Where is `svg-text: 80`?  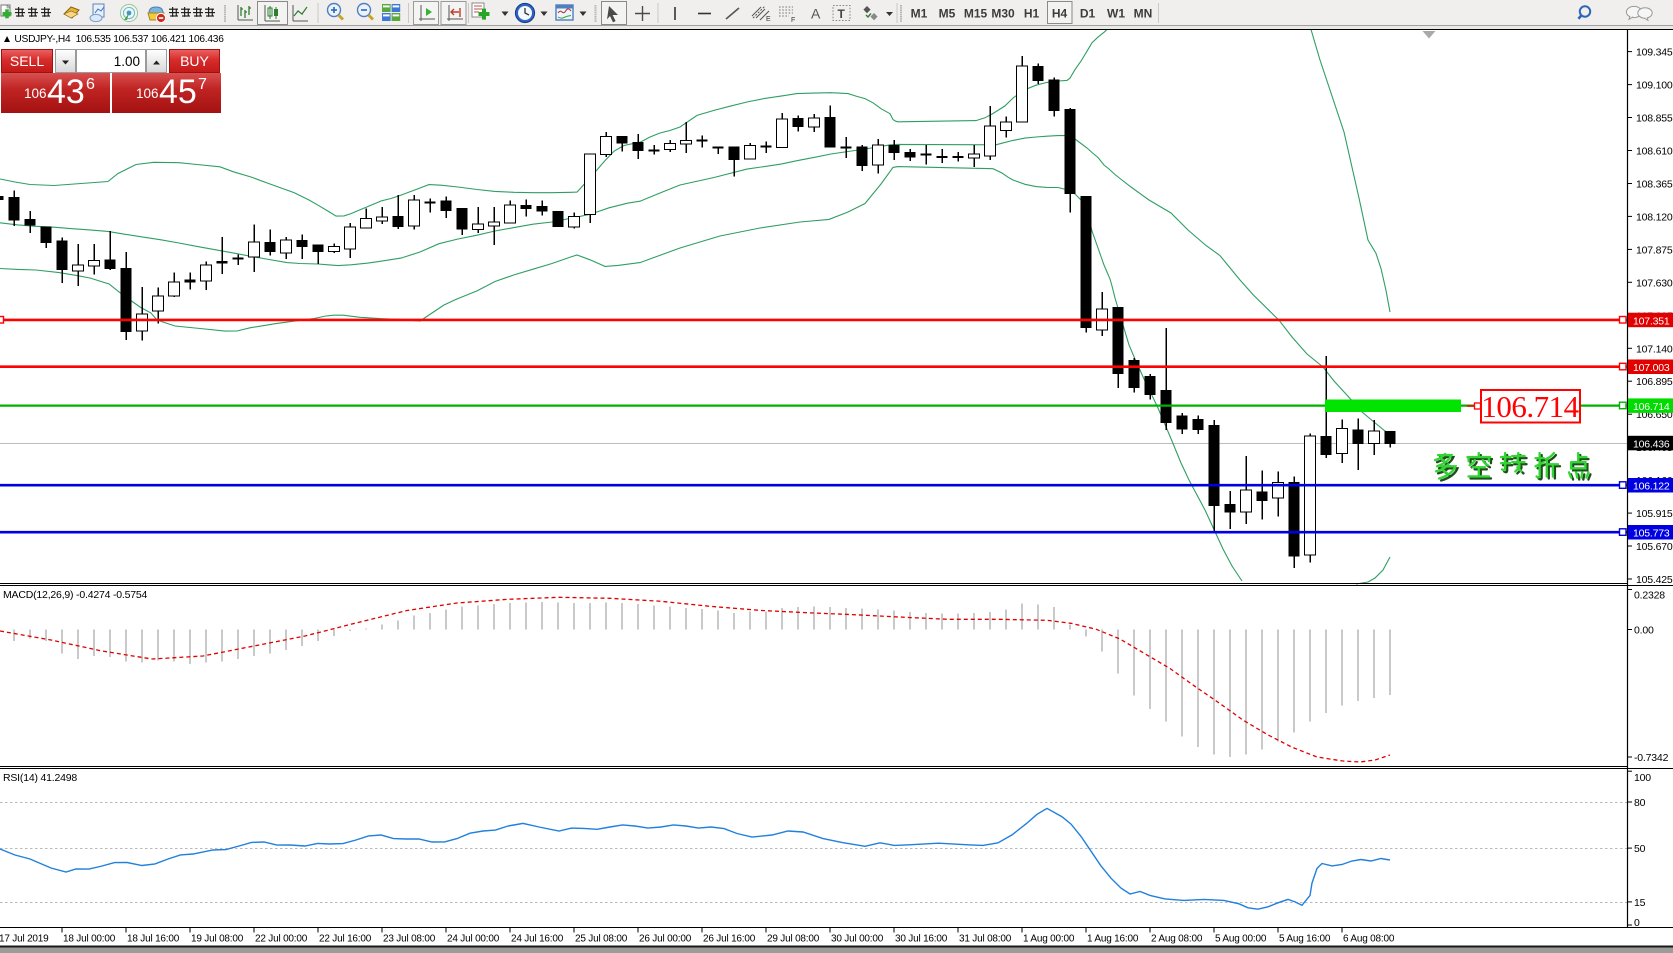 svg-text: 80 is located at coordinates (1640, 803).